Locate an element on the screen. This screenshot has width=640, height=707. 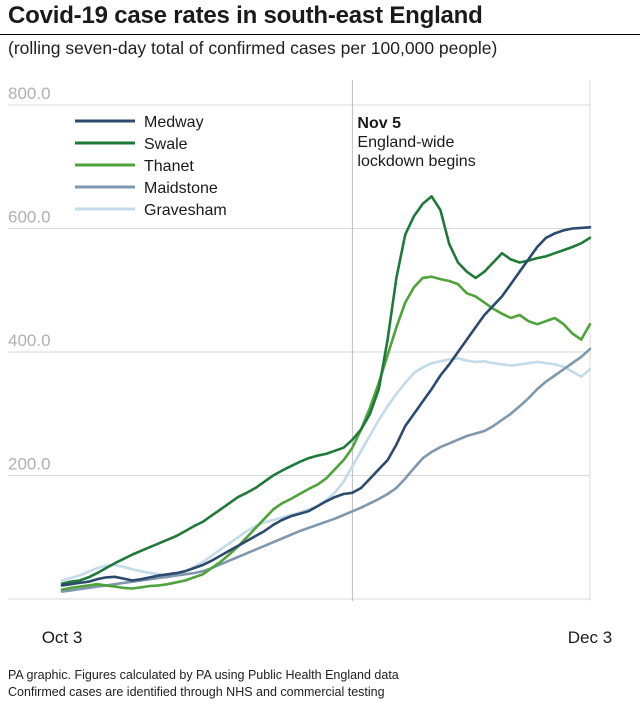
legend-label-medway: Medway is located at coordinates (174, 122).